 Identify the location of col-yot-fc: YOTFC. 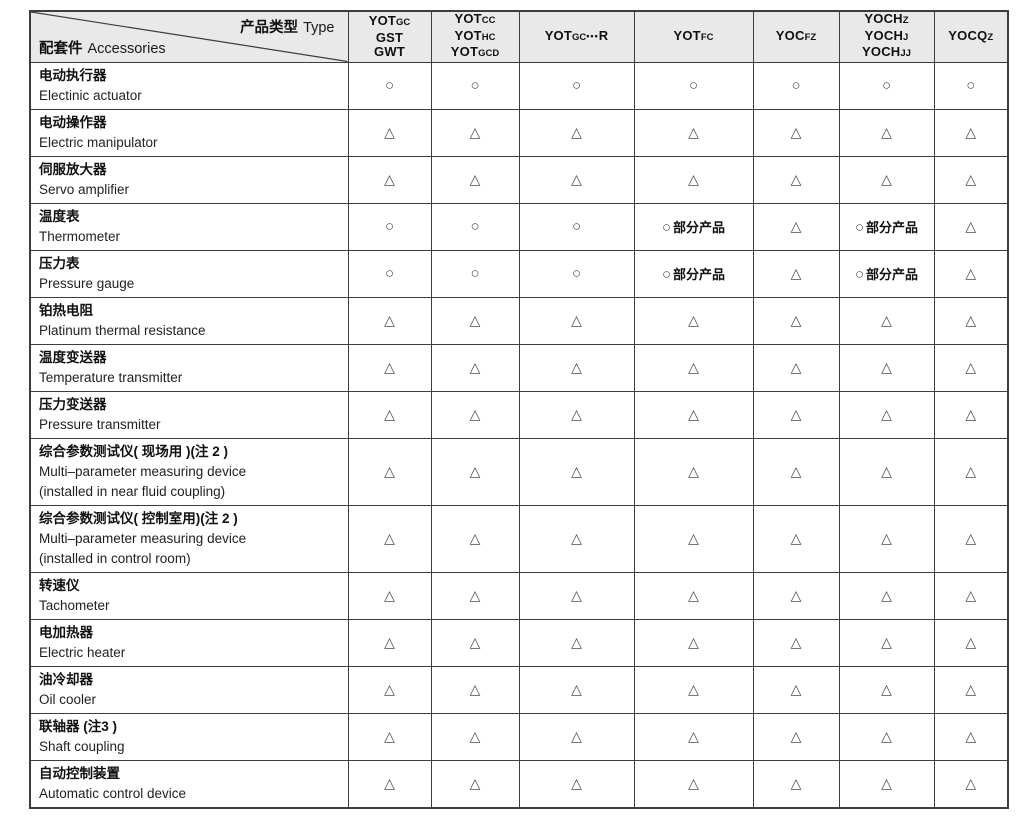
(693, 36).